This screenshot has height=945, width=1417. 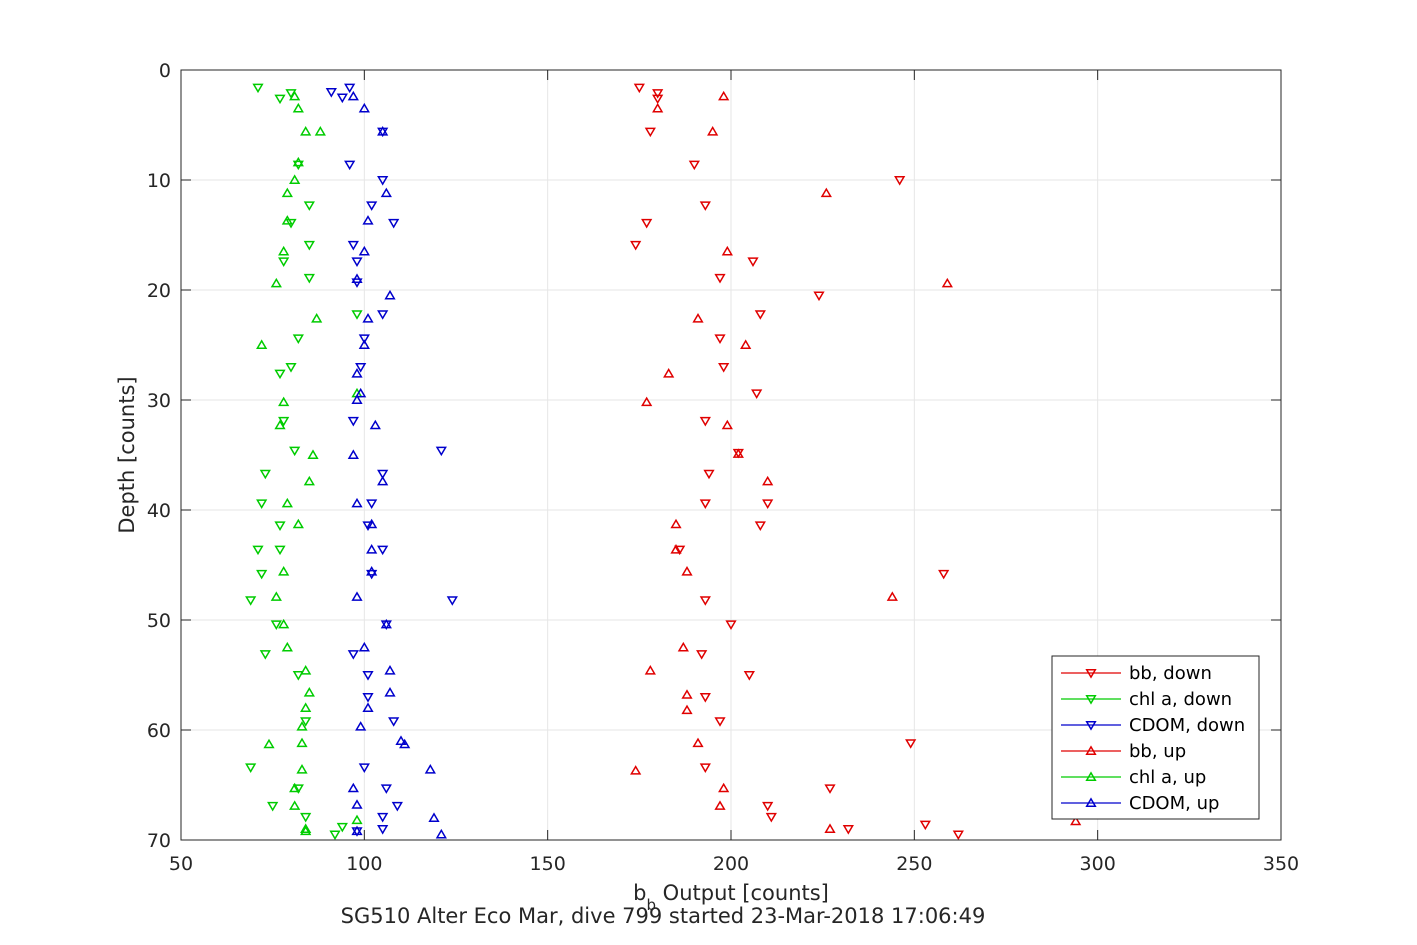 What do you see at coordinates (731, 864) in the screenshot?
I see `x-tick-label: 200` at bounding box center [731, 864].